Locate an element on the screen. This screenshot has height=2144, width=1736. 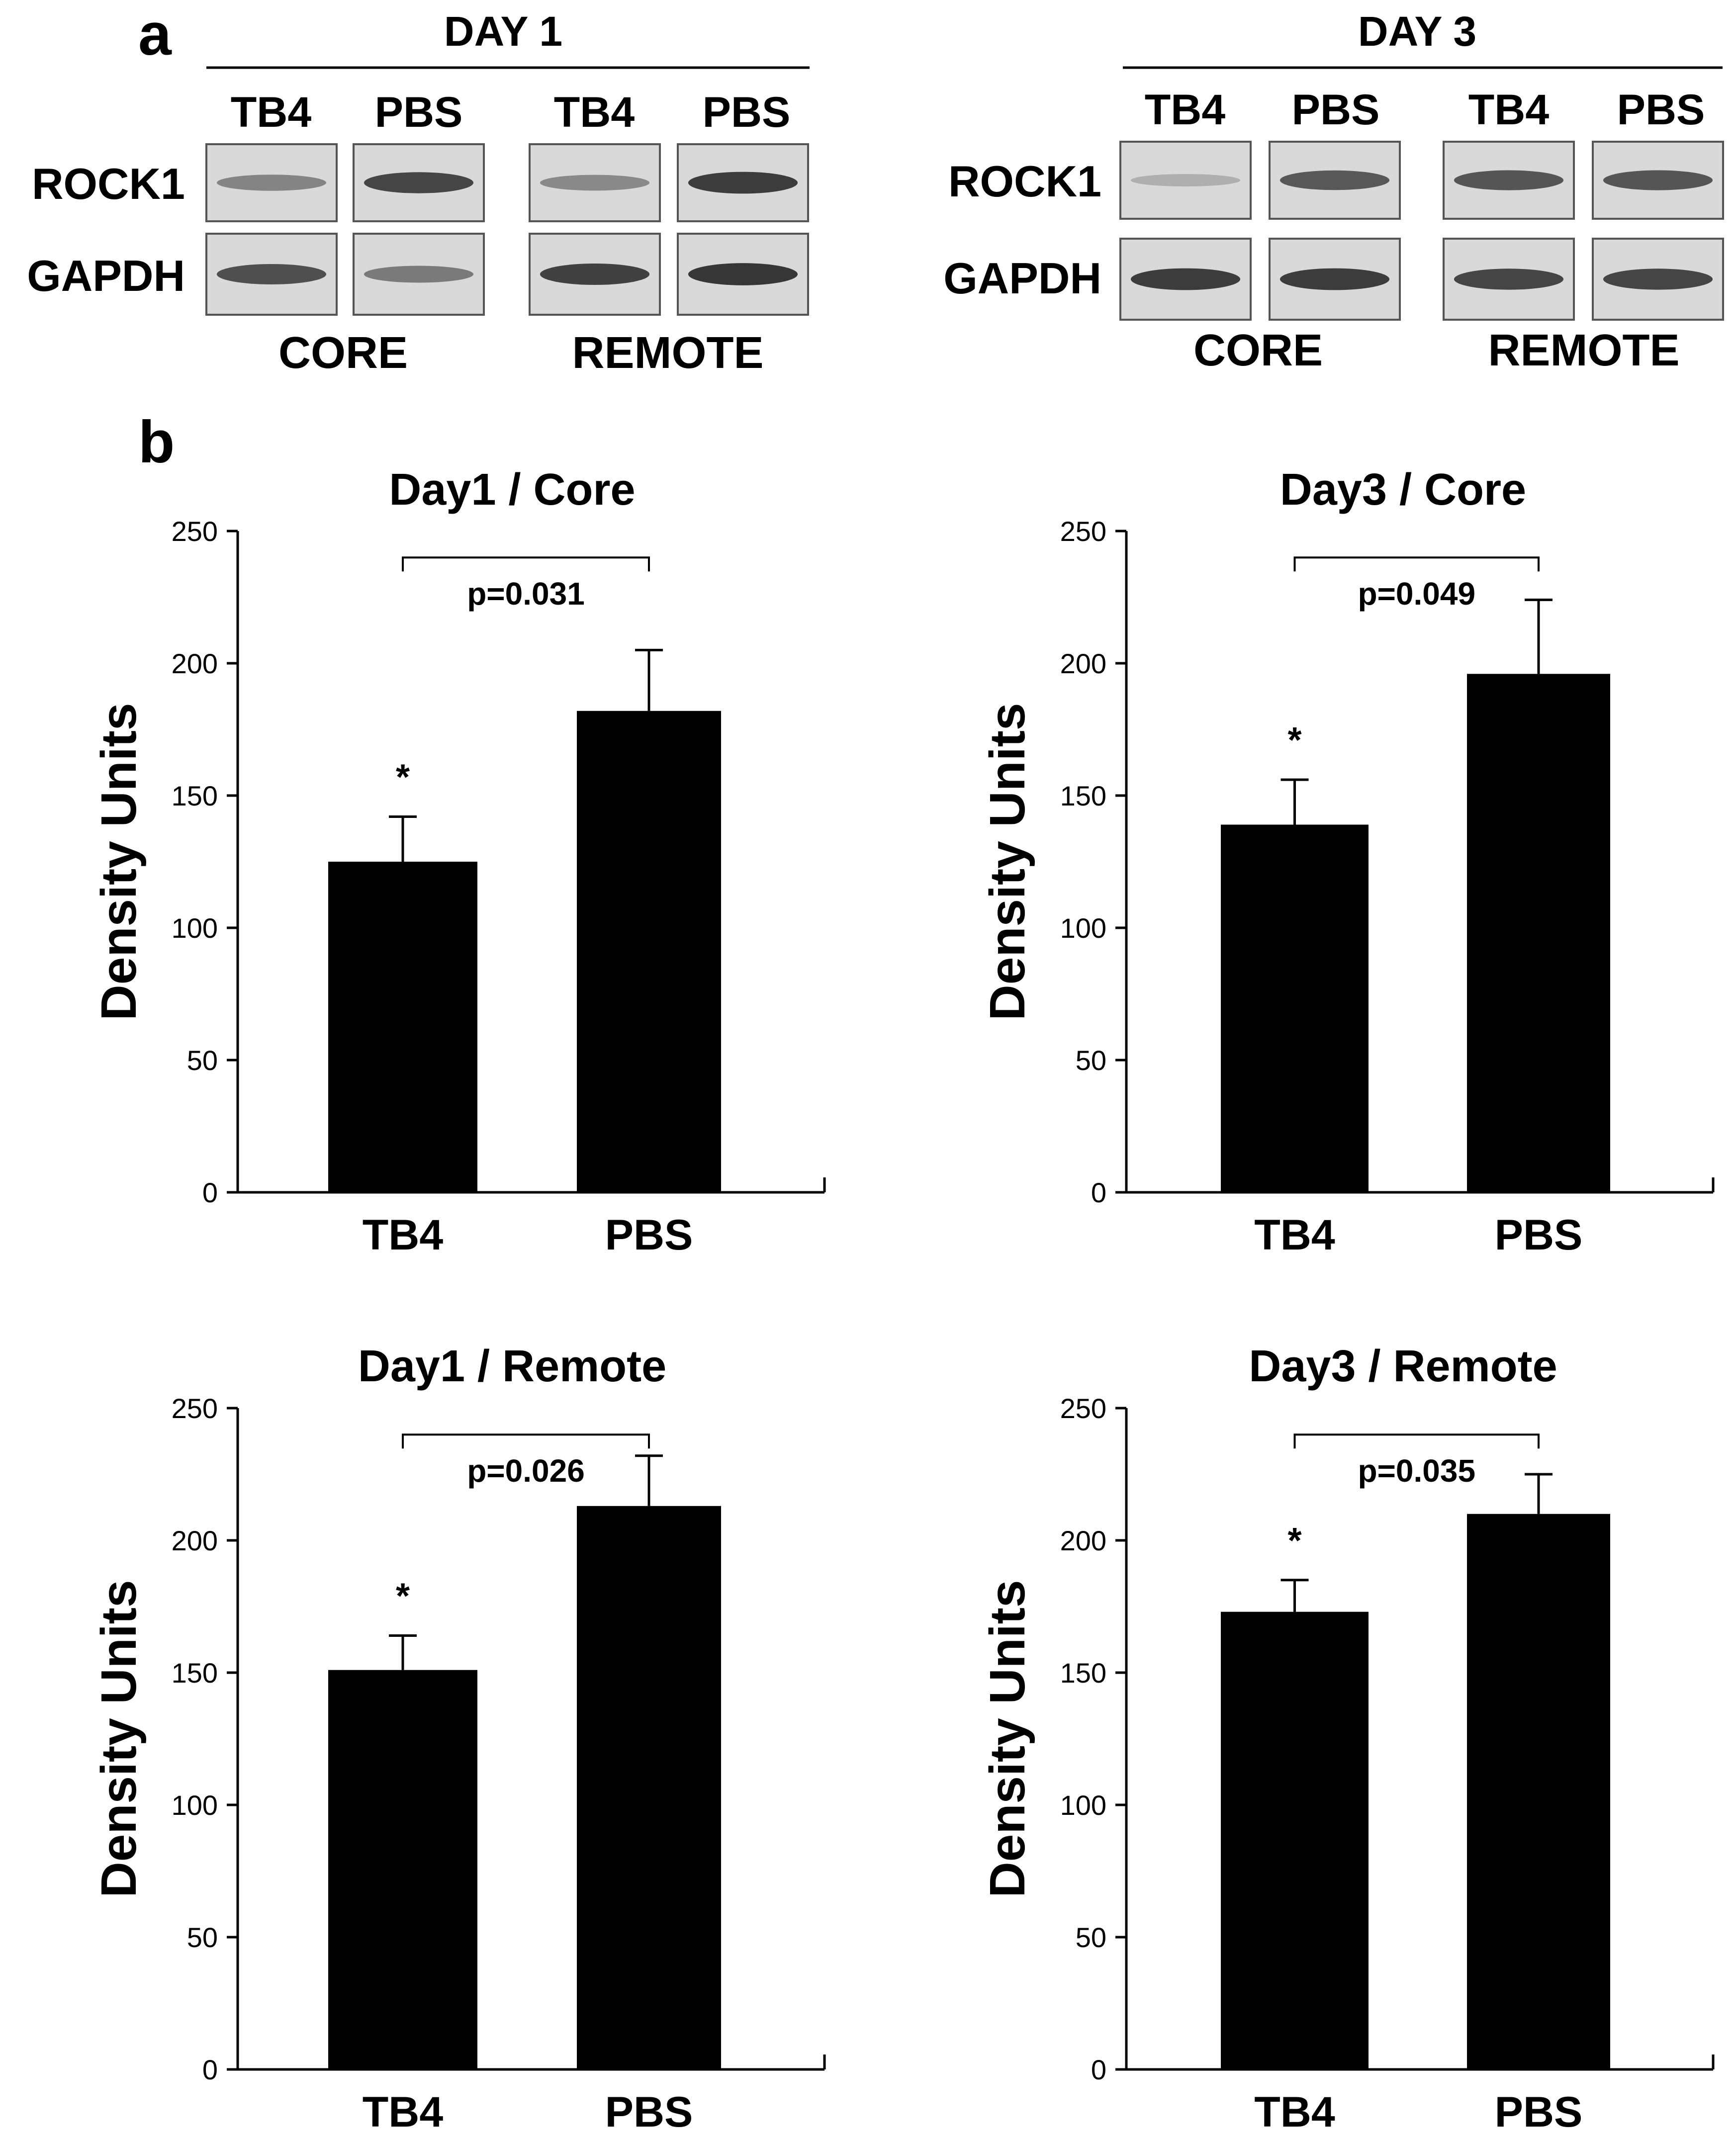
blot-day-label: DAY 1 is located at coordinates (503, 32).